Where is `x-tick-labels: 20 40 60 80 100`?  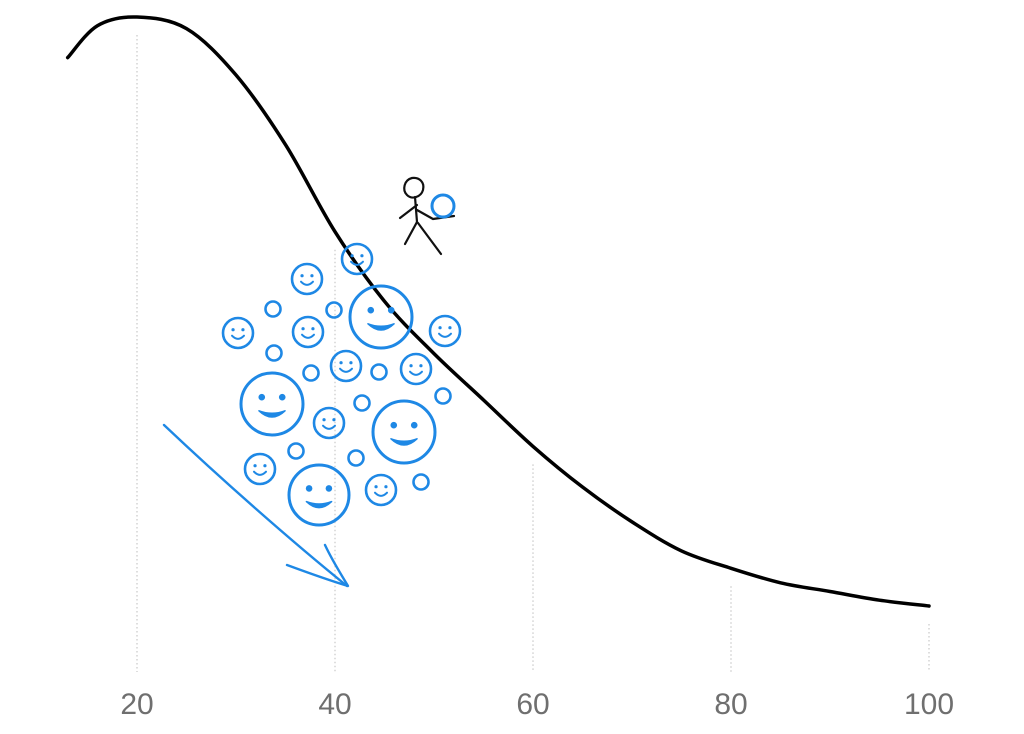 x-tick-labels: 20 40 60 80 100 is located at coordinates (537, 704).